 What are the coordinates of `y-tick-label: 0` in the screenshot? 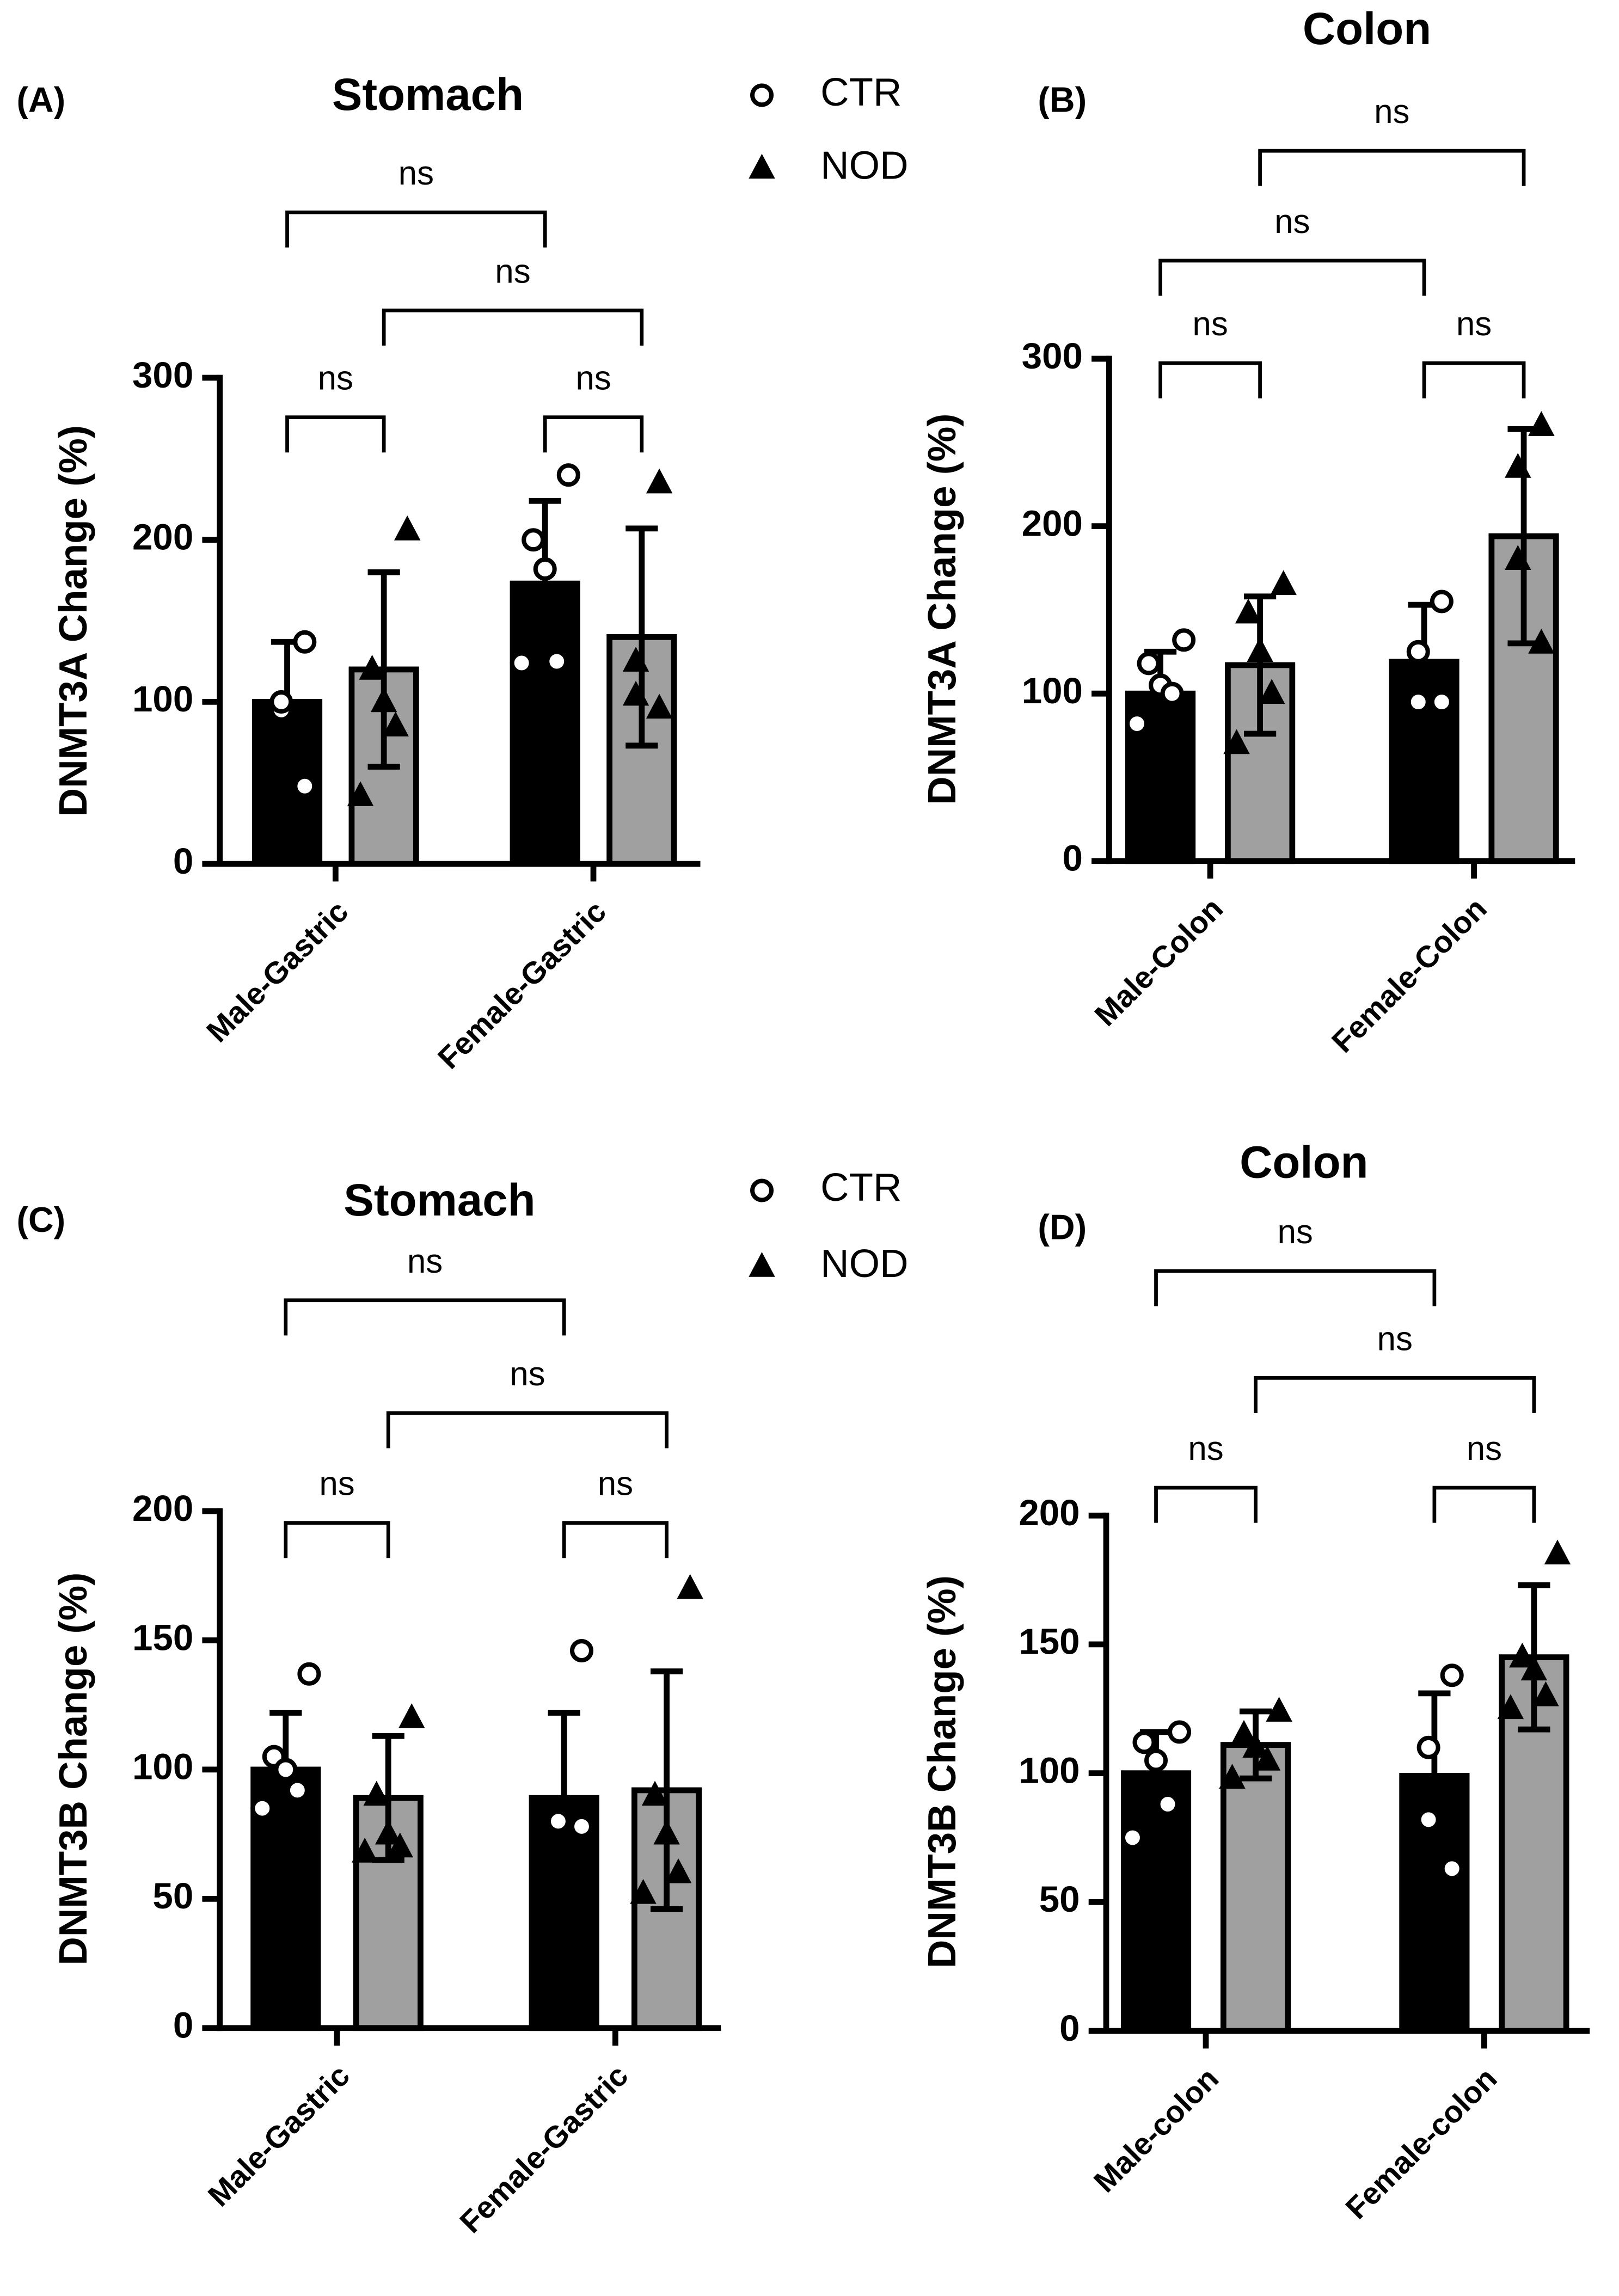 It's located at (183, 2025).